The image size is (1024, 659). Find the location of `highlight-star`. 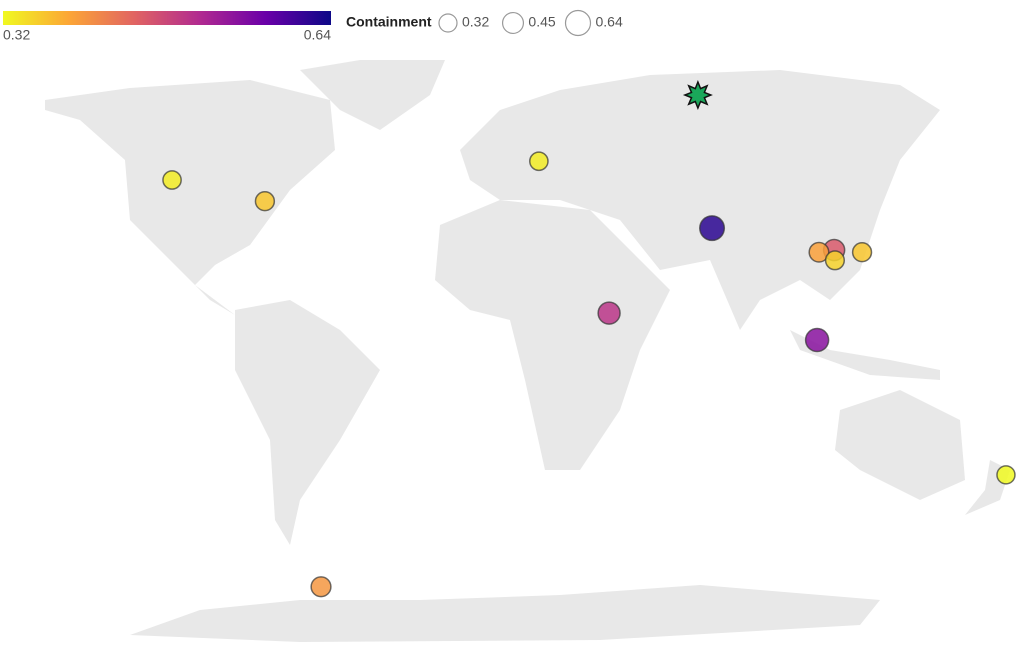

highlight-star is located at coordinates (697, 94).